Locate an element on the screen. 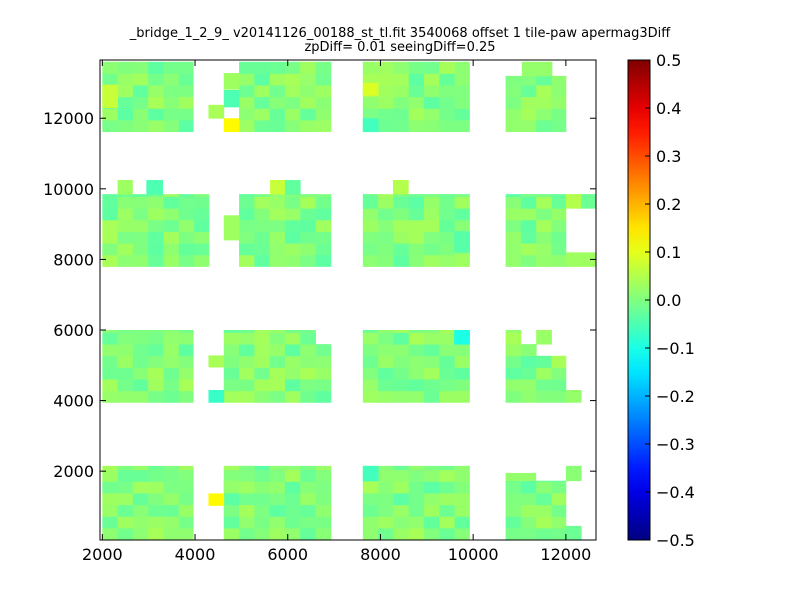 The height and width of the screenshot is (600, 800). y-tick-label: 6000 is located at coordinates (73, 330).